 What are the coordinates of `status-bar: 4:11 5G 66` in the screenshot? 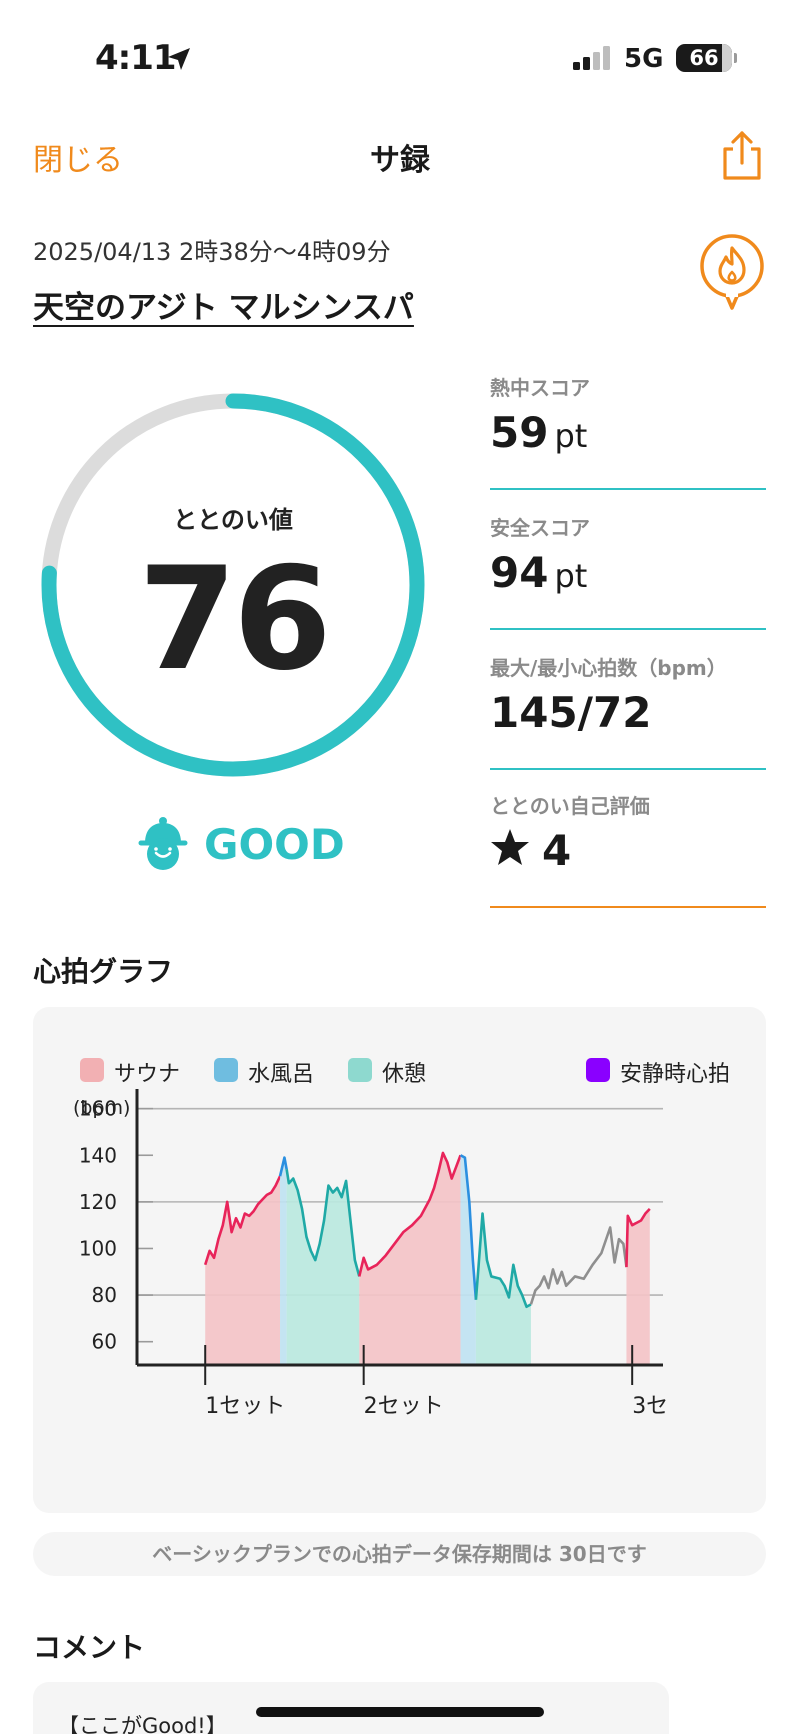 It's located at (400, 55).